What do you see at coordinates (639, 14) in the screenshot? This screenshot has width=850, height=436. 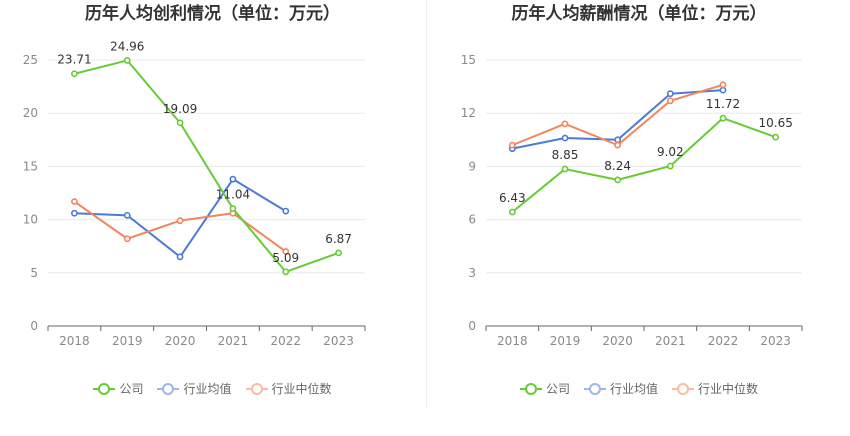 I see `chart-title: 历年人均薪酬情况（单位：万元）` at bounding box center [639, 14].